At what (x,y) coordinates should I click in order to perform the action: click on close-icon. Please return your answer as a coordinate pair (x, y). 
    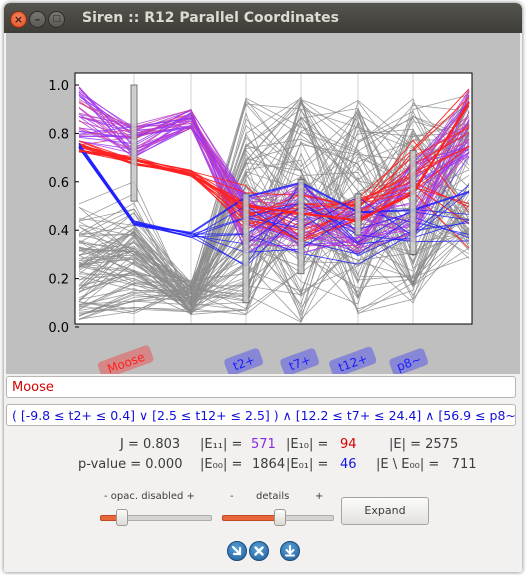
    Looking at the image, I should click on (259, 551).